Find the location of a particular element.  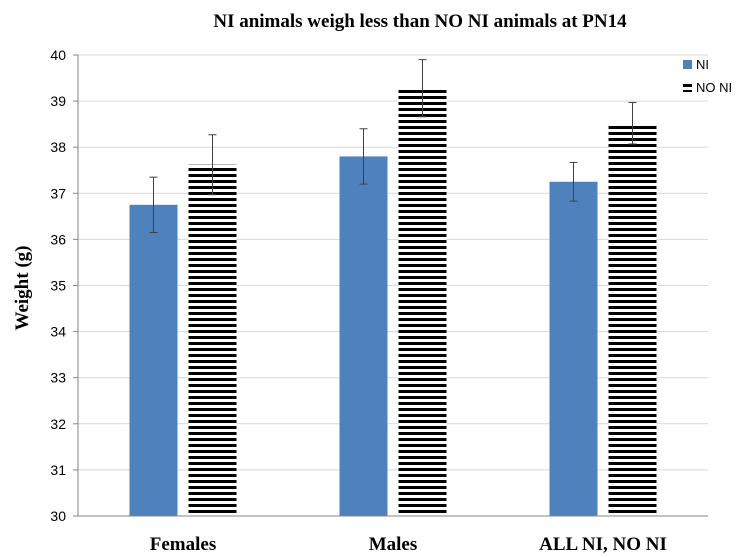

legend-label-no-ni: NO NI is located at coordinates (714, 87).